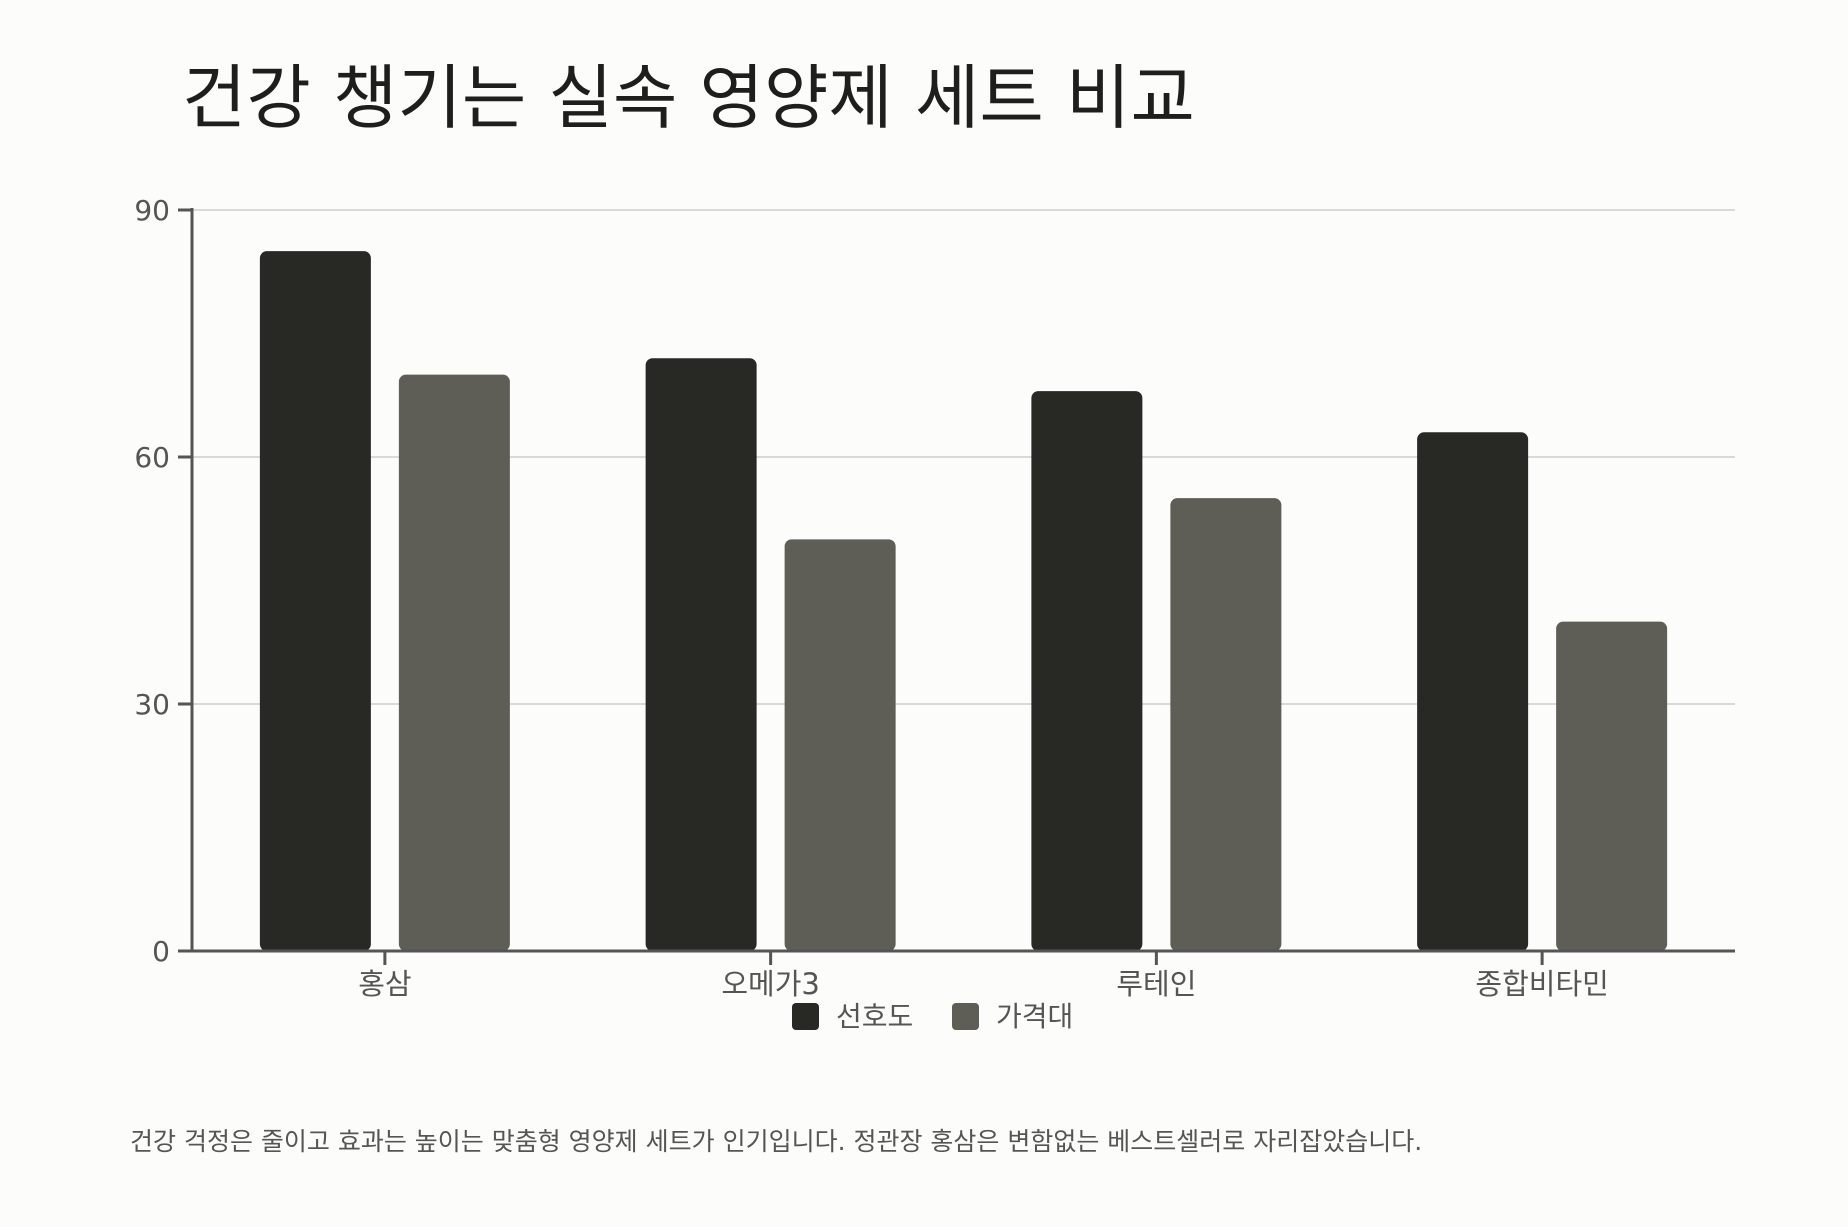 The image size is (1848, 1227). What do you see at coordinates (384, 984) in the screenshot?
I see `x-tick-label: 홍삼` at bounding box center [384, 984].